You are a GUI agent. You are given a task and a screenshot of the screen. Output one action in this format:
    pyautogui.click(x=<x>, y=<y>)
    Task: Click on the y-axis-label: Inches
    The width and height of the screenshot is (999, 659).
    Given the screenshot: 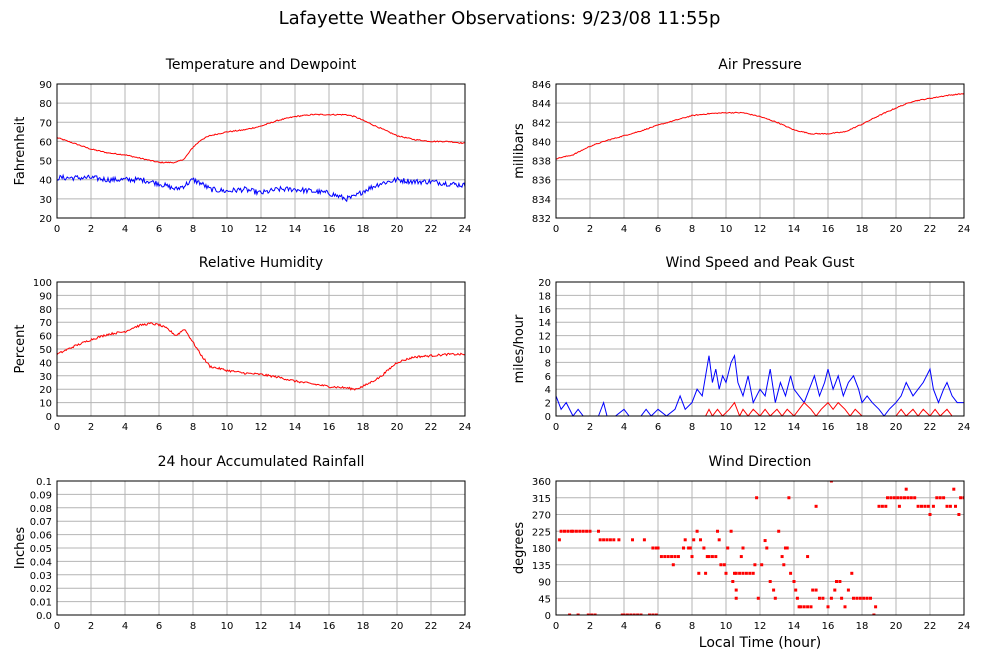 What is the action you would take?
    pyautogui.click(x=20, y=548)
    